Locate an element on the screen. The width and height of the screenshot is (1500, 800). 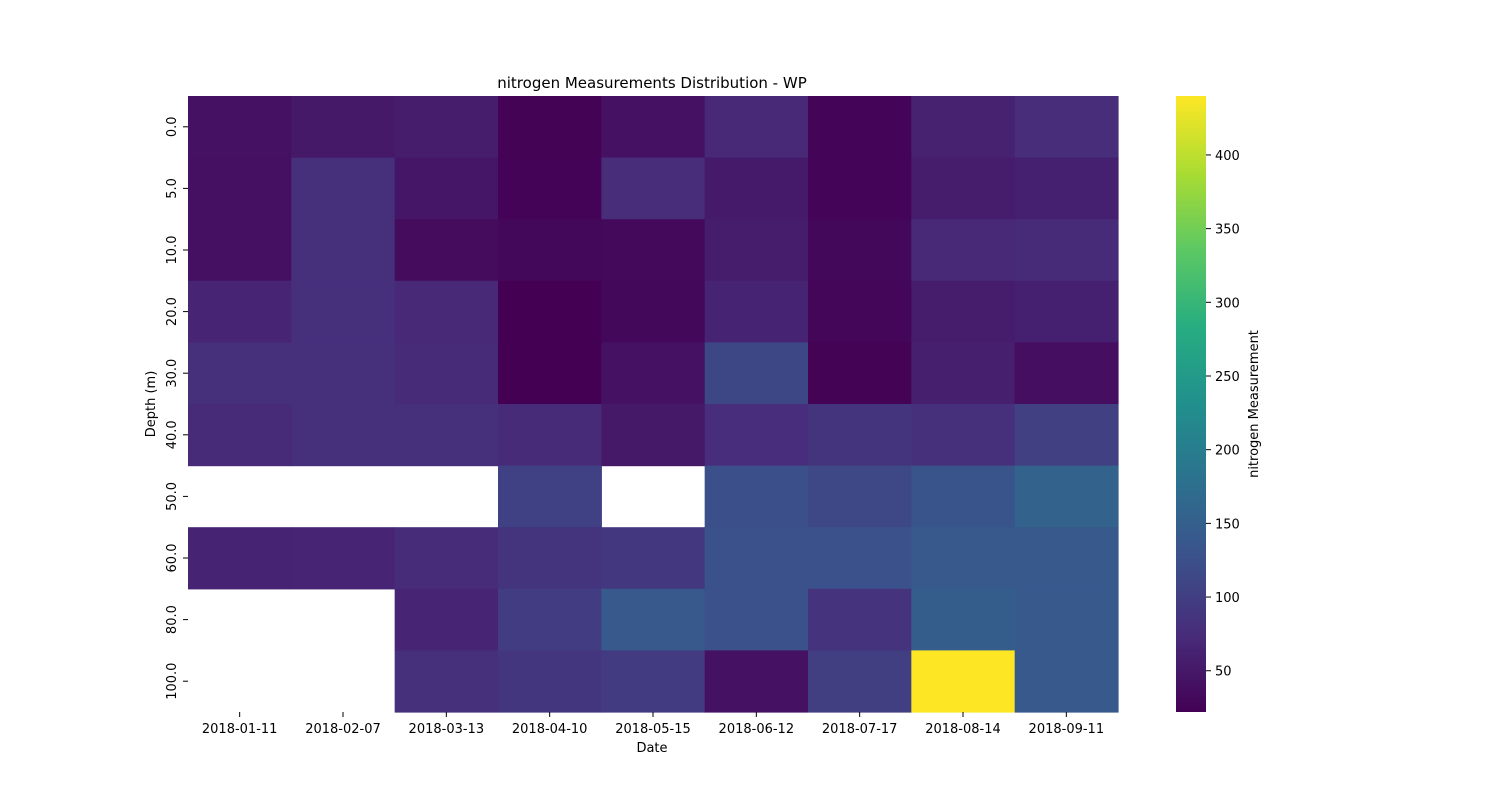
y-tick-label: 50.0 is located at coordinates (172, 496).